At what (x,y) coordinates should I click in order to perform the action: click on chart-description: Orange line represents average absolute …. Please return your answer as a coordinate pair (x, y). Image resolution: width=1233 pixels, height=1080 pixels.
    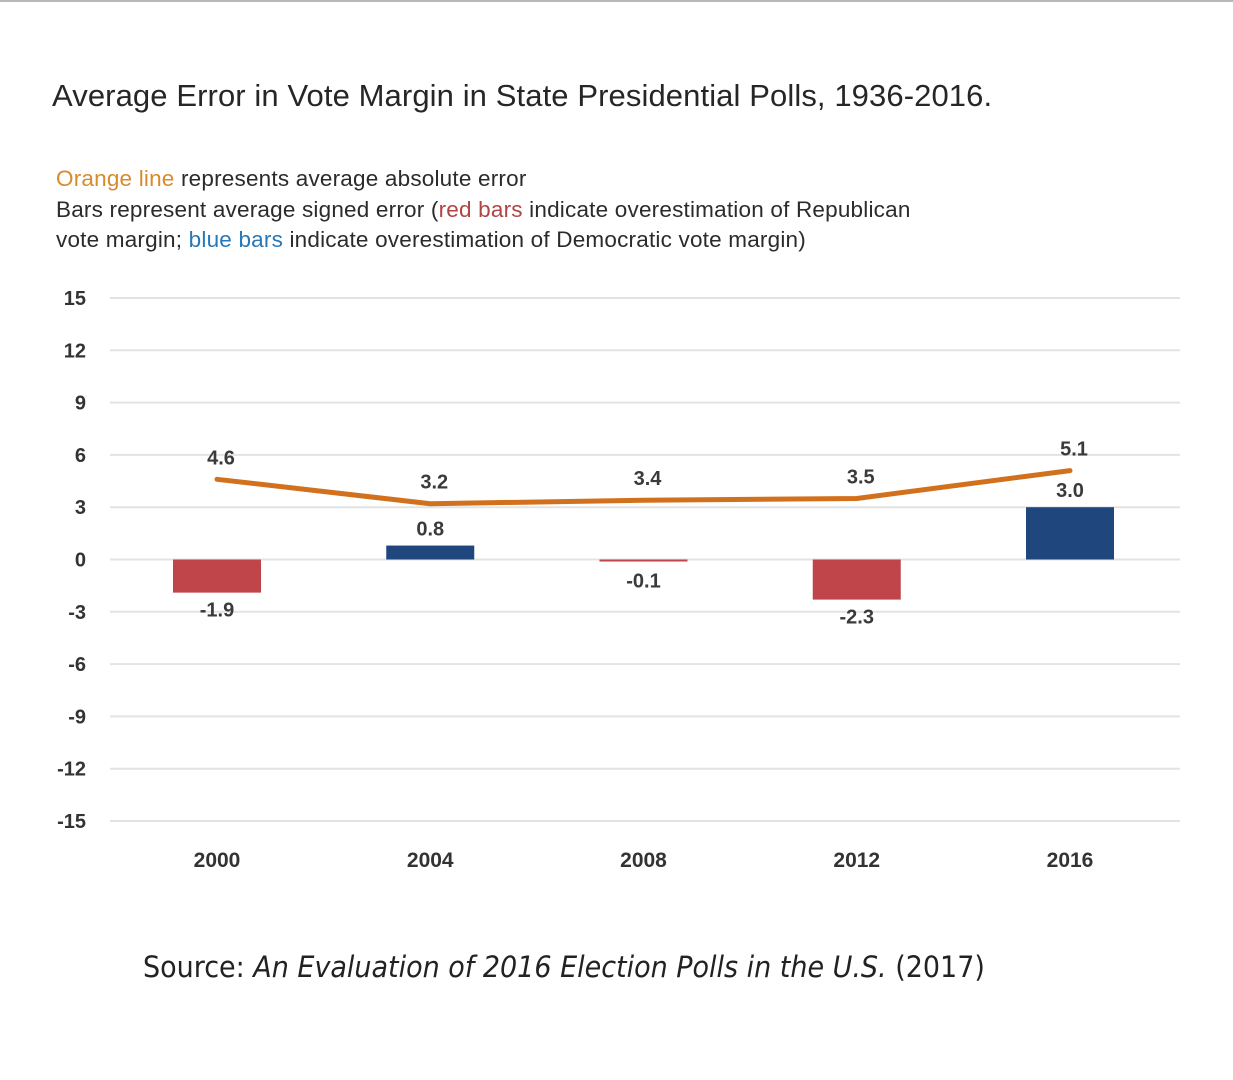
    Looking at the image, I should click on (483, 210).